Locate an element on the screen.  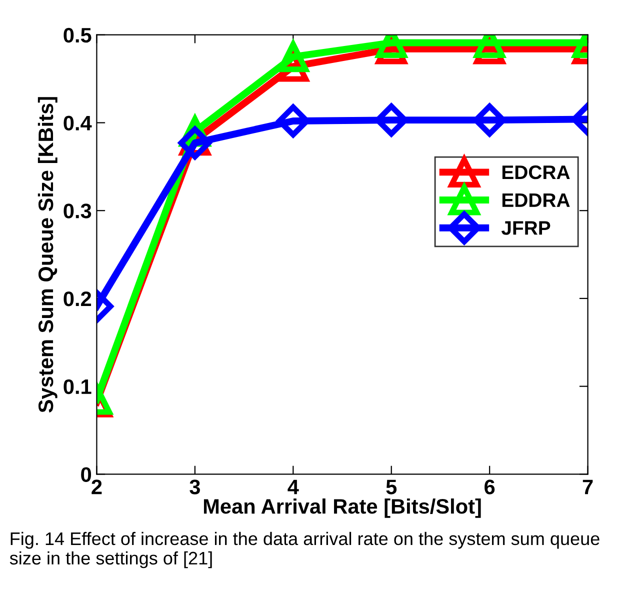
x-tick-label: 4 is located at coordinates (293, 487).